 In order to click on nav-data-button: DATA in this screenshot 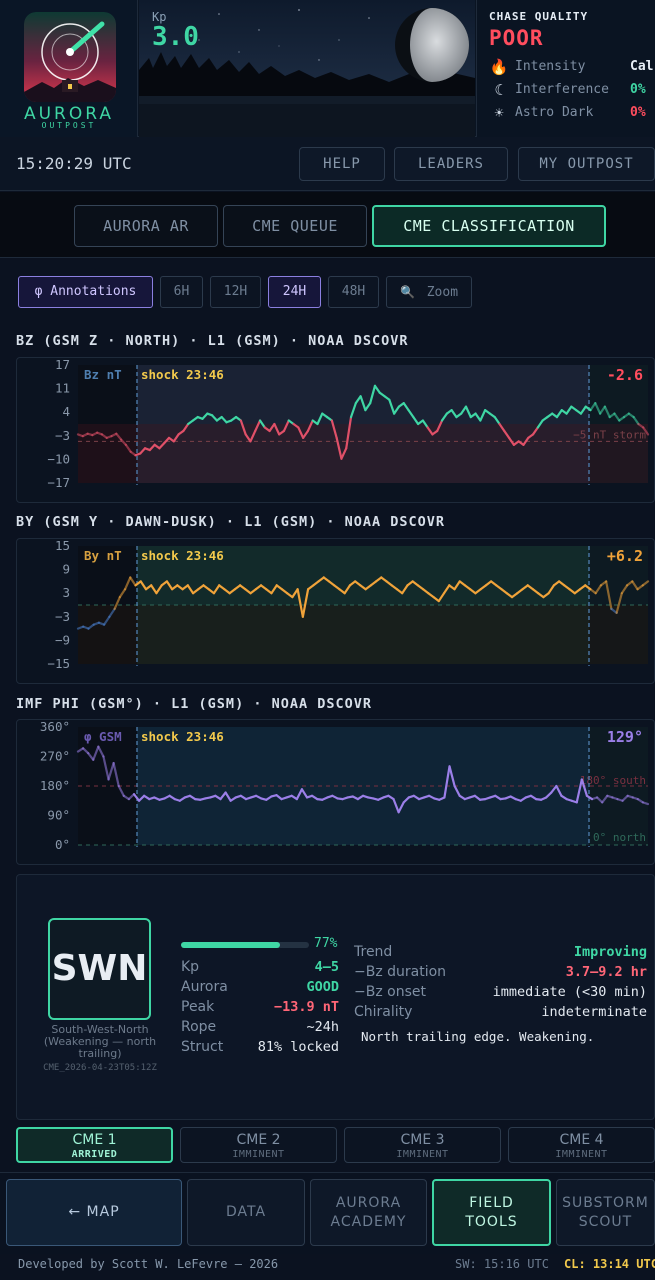, I will do `click(246, 1212)`.